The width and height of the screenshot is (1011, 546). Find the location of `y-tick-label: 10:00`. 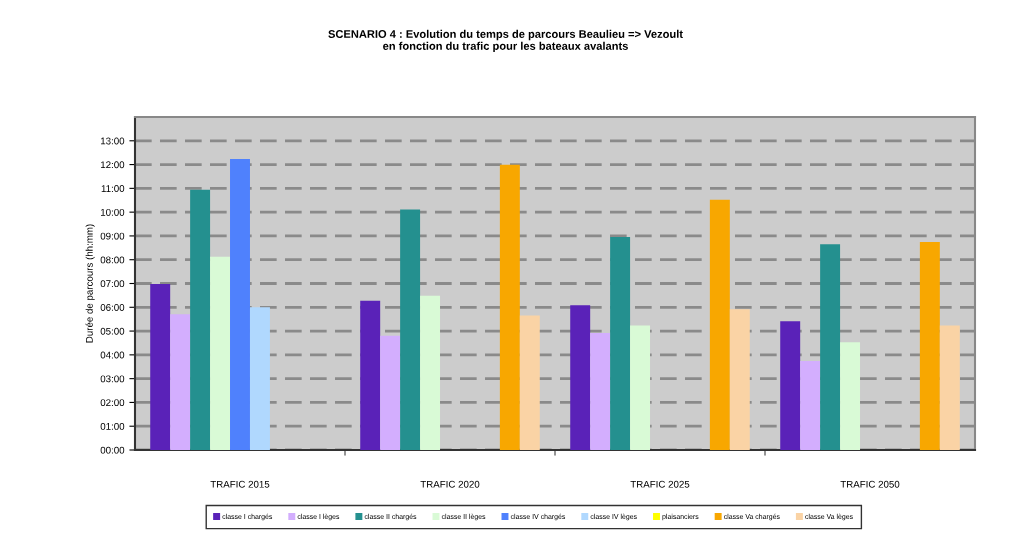

y-tick-label: 10:00 is located at coordinates (113, 212).